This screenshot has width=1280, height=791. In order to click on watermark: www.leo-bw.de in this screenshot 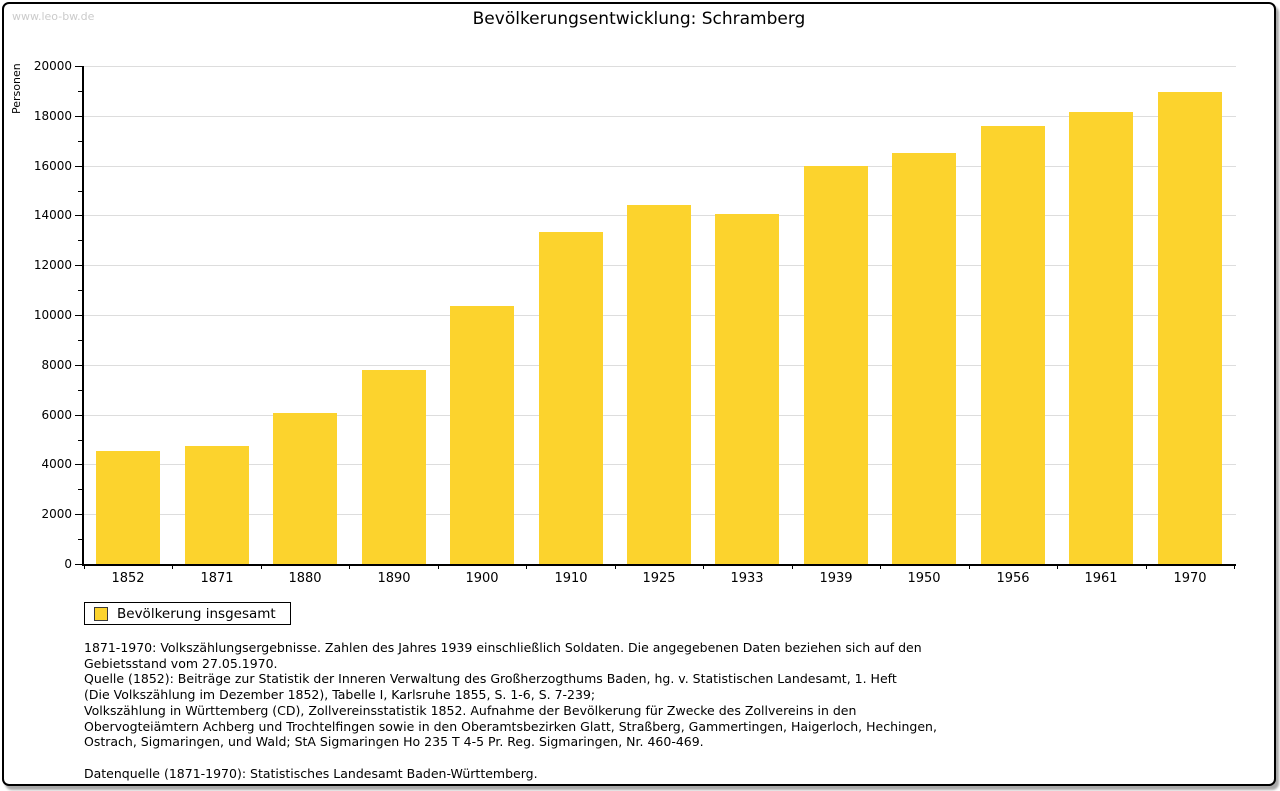, I will do `click(53, 16)`.